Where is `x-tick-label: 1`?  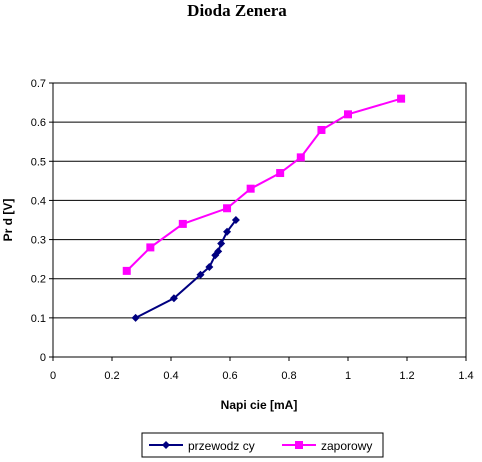 x-tick-label: 1 is located at coordinates (348, 376).